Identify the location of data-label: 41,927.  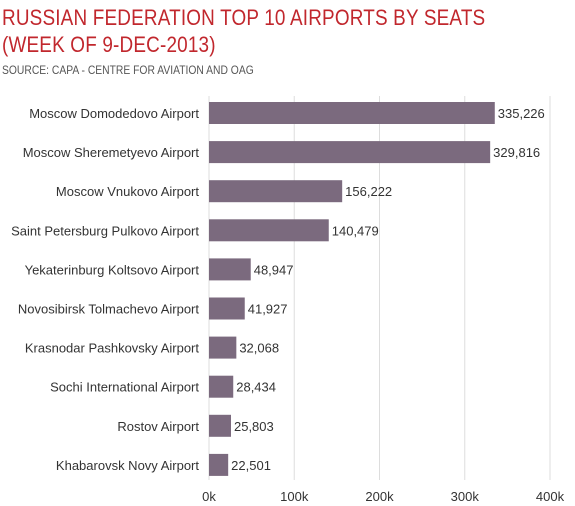
(268, 309).